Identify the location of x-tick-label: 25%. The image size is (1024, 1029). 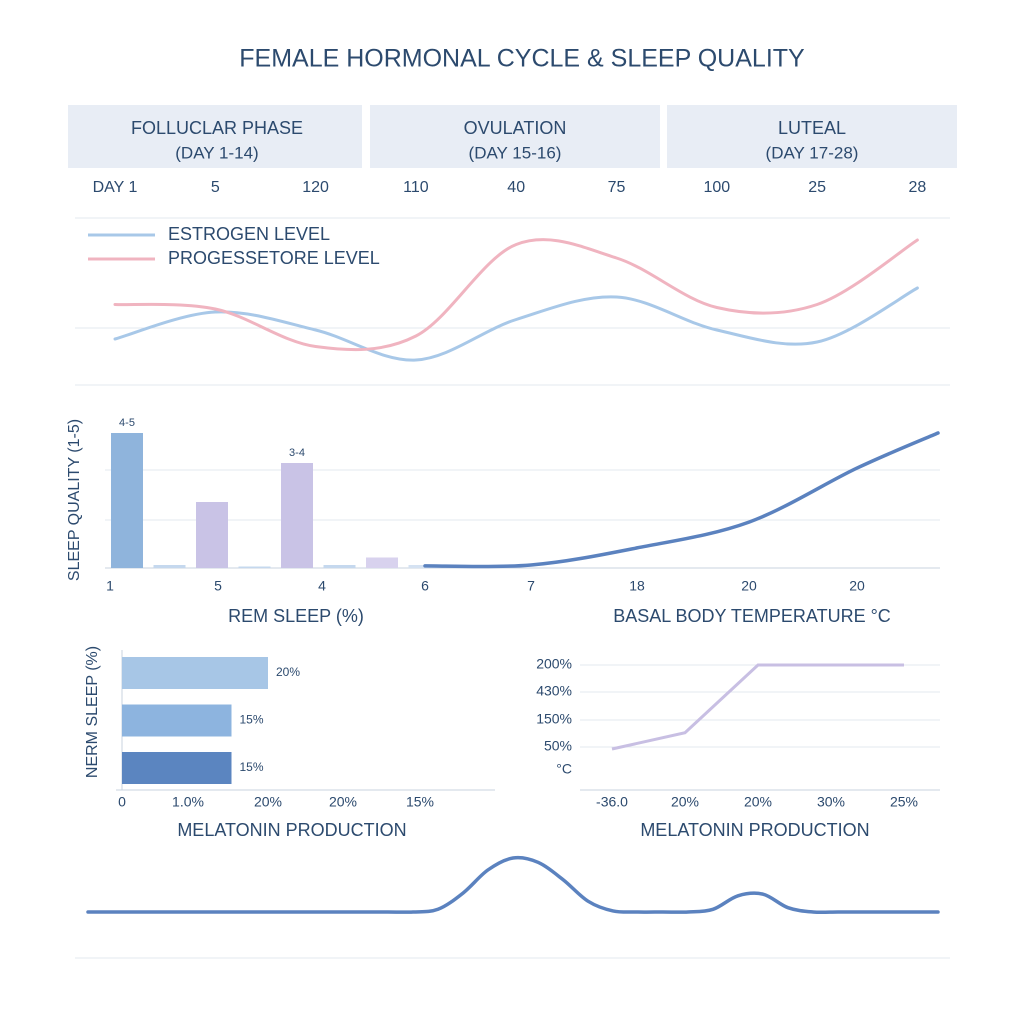
(904, 802).